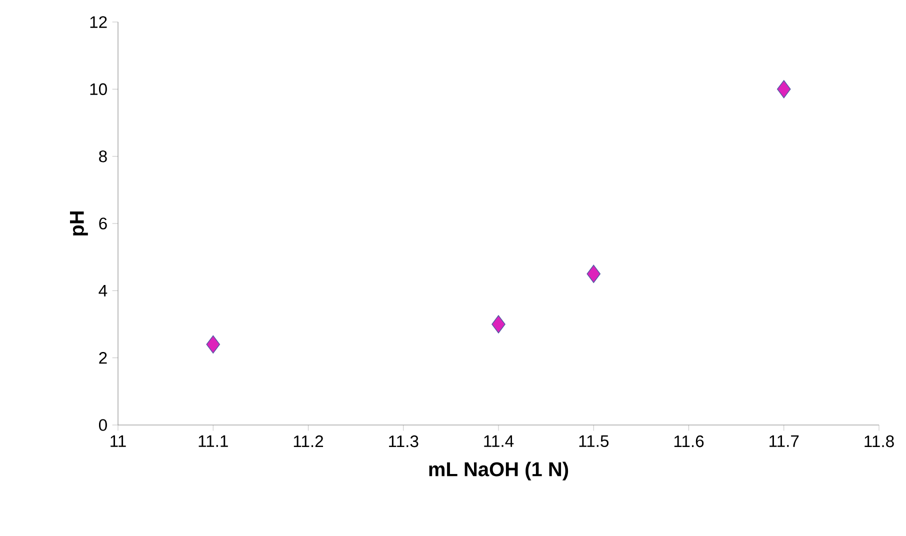 The width and height of the screenshot is (906, 536). Describe the element at coordinates (98, 89) in the screenshot. I see `y-tick-label: 10` at that location.